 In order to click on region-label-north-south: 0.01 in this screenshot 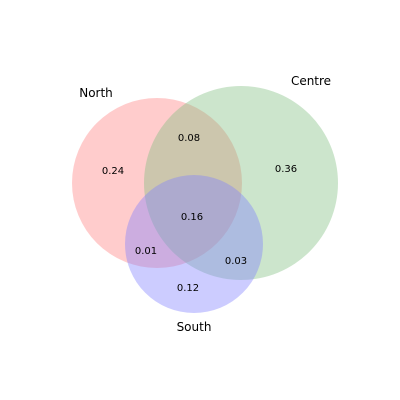, I will do `click(146, 251)`.